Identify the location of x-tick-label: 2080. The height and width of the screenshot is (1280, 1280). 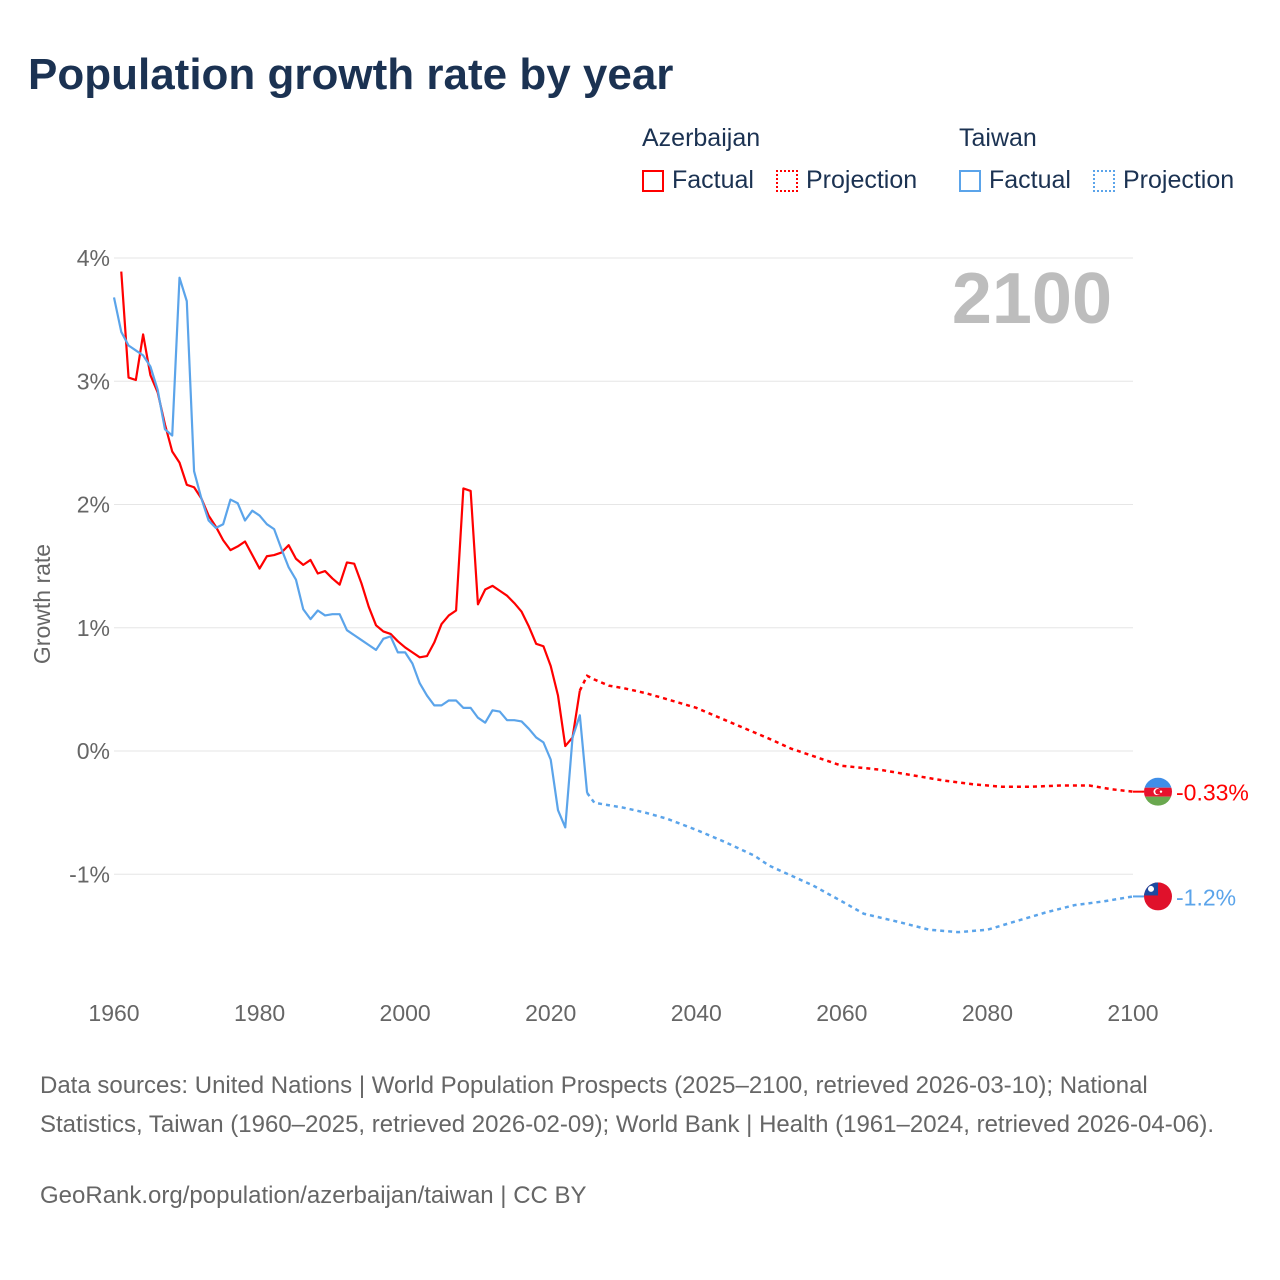
(987, 1013).